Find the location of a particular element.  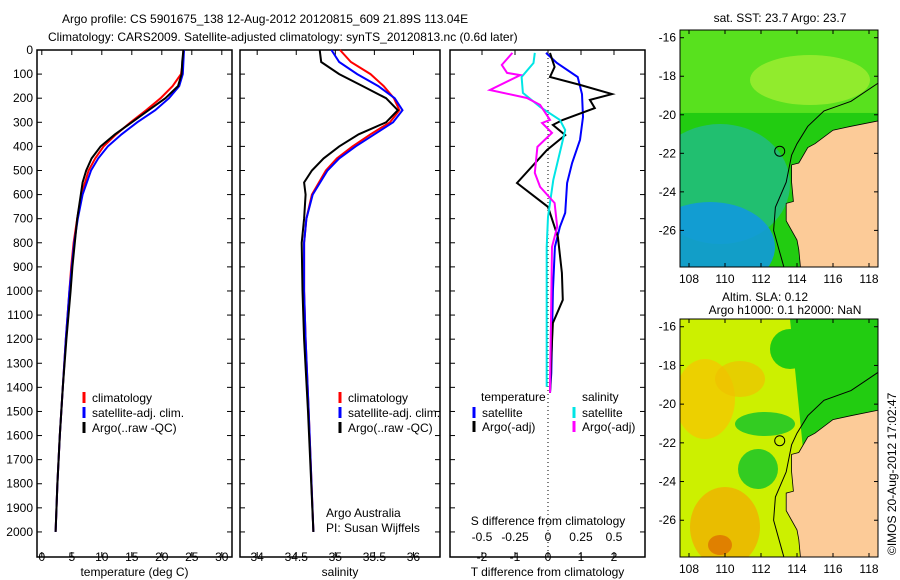

x-tick-label: 15 is located at coordinates (132, 557).